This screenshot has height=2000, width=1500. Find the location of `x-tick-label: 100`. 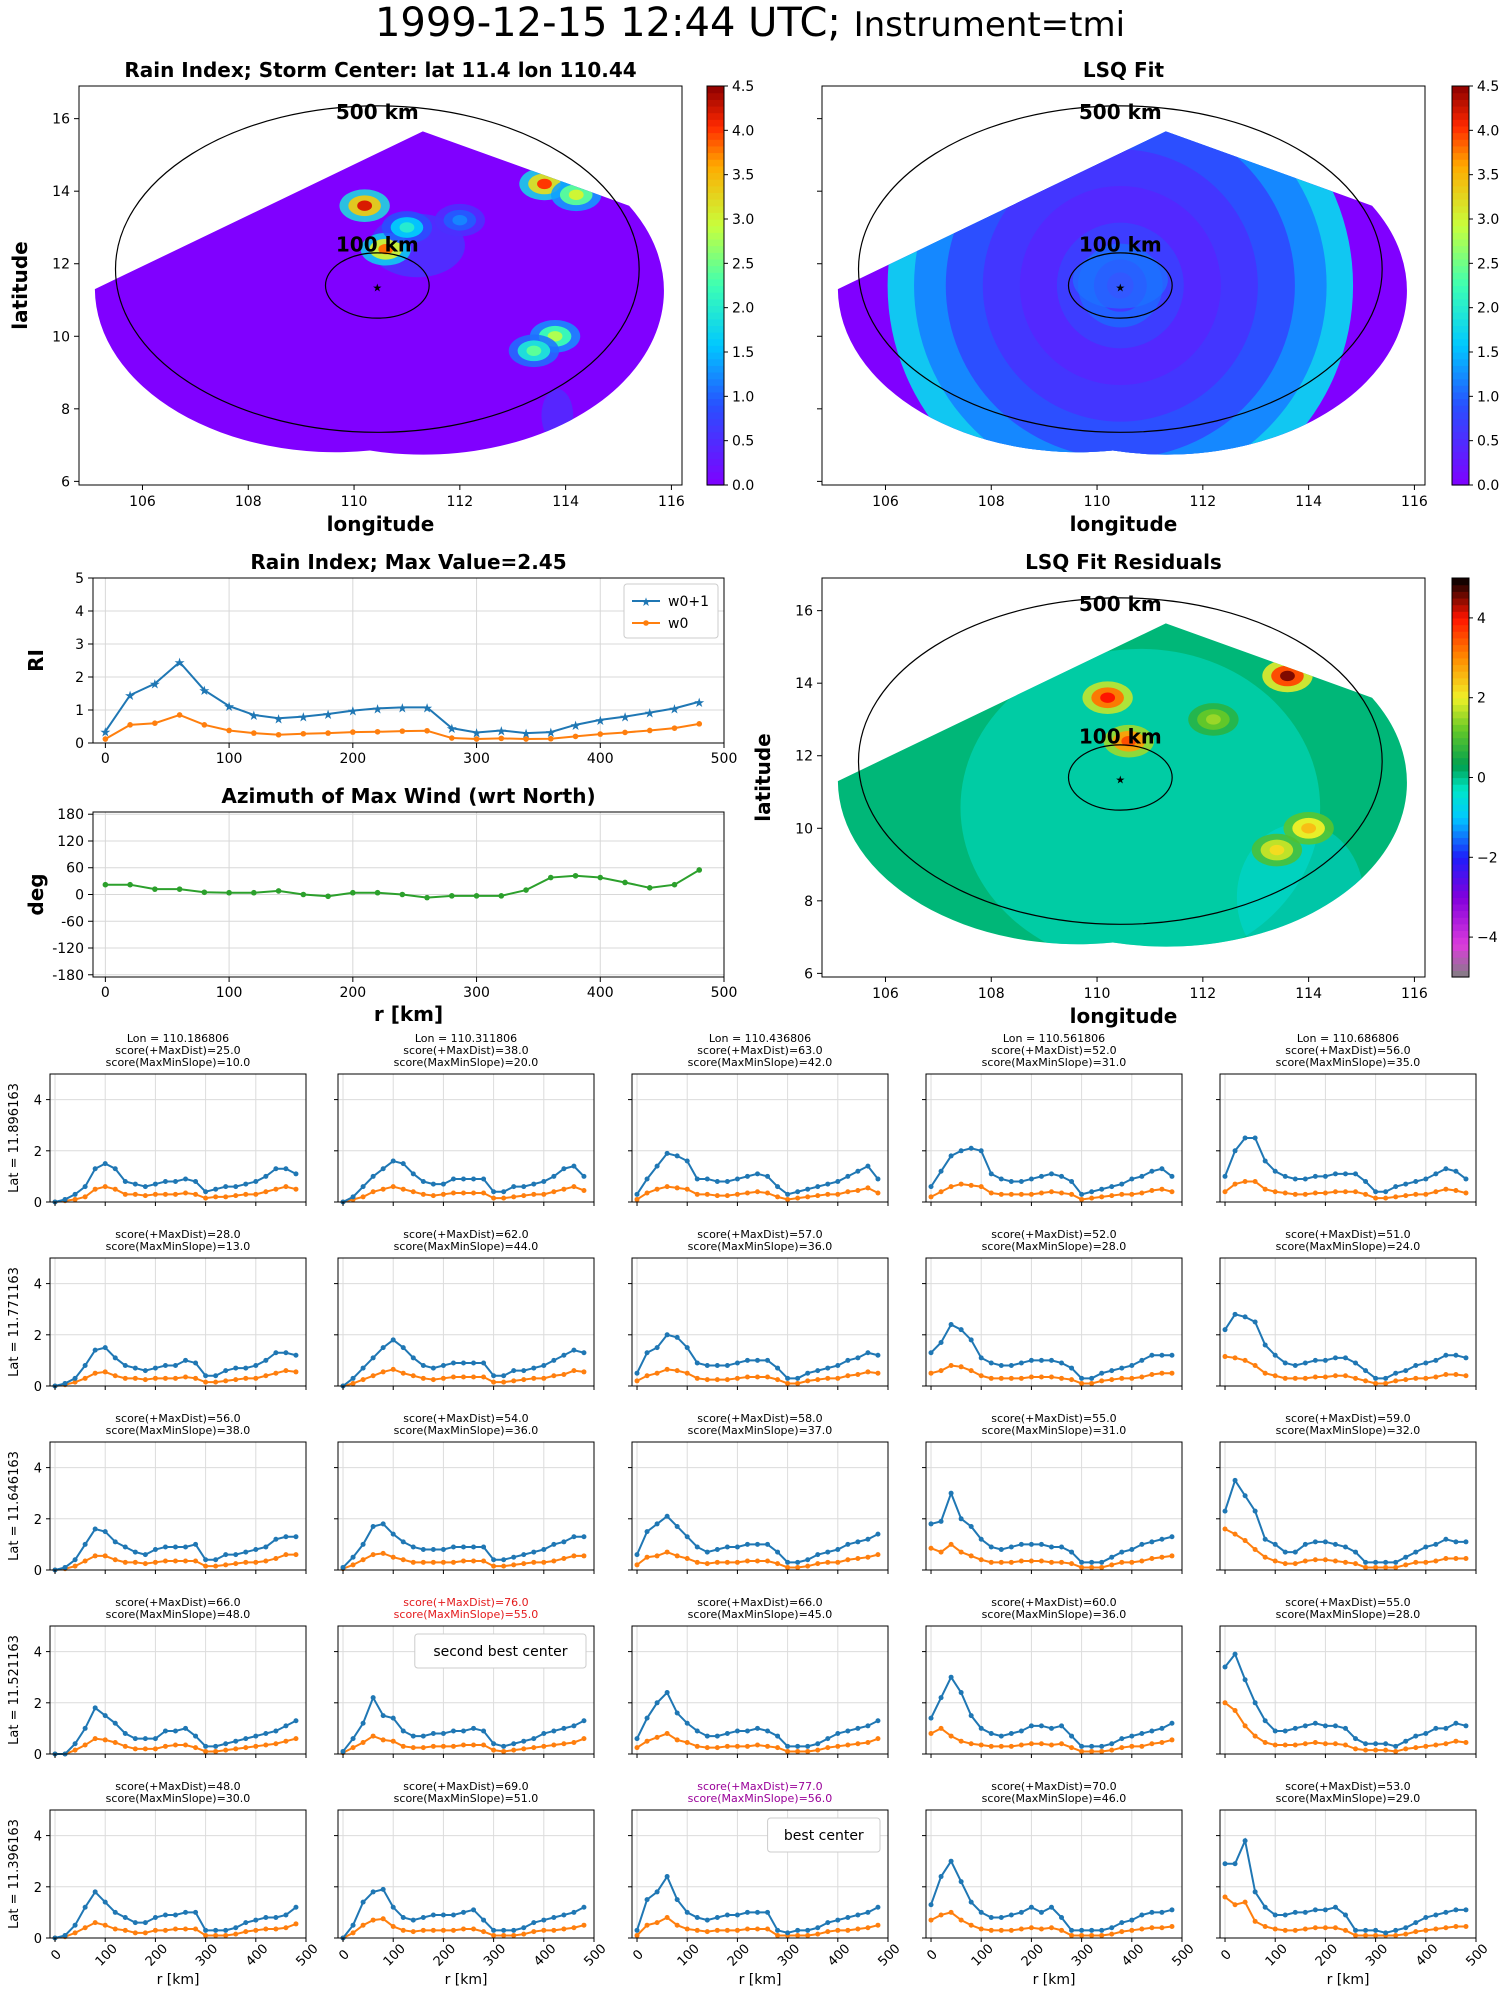

x-tick-label: 100 is located at coordinates (229, 759).